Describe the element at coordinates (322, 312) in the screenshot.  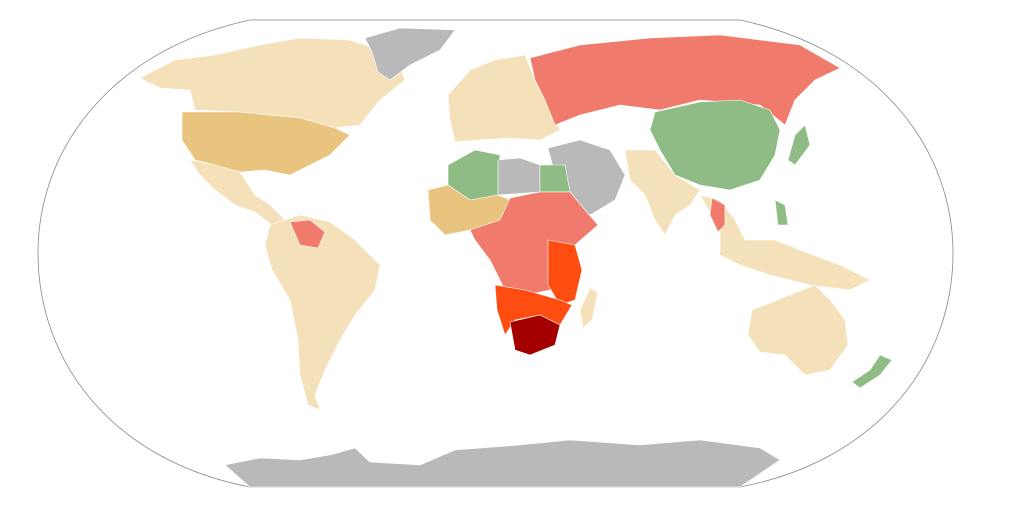
I see `region-south-america` at that location.